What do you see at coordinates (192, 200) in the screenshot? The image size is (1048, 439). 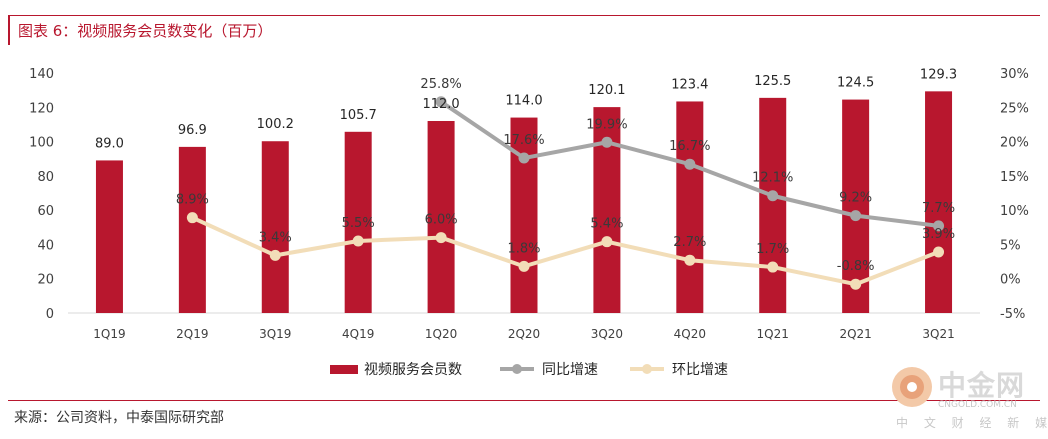 I see `line-value-label: 8.9%` at bounding box center [192, 200].